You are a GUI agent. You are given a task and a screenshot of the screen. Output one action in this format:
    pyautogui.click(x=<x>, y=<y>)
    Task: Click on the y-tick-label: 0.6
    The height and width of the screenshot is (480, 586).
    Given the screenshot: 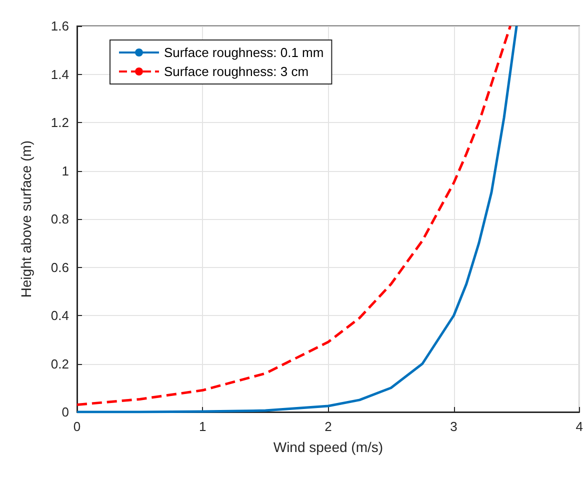 What is the action you would take?
    pyautogui.click(x=59, y=267)
    